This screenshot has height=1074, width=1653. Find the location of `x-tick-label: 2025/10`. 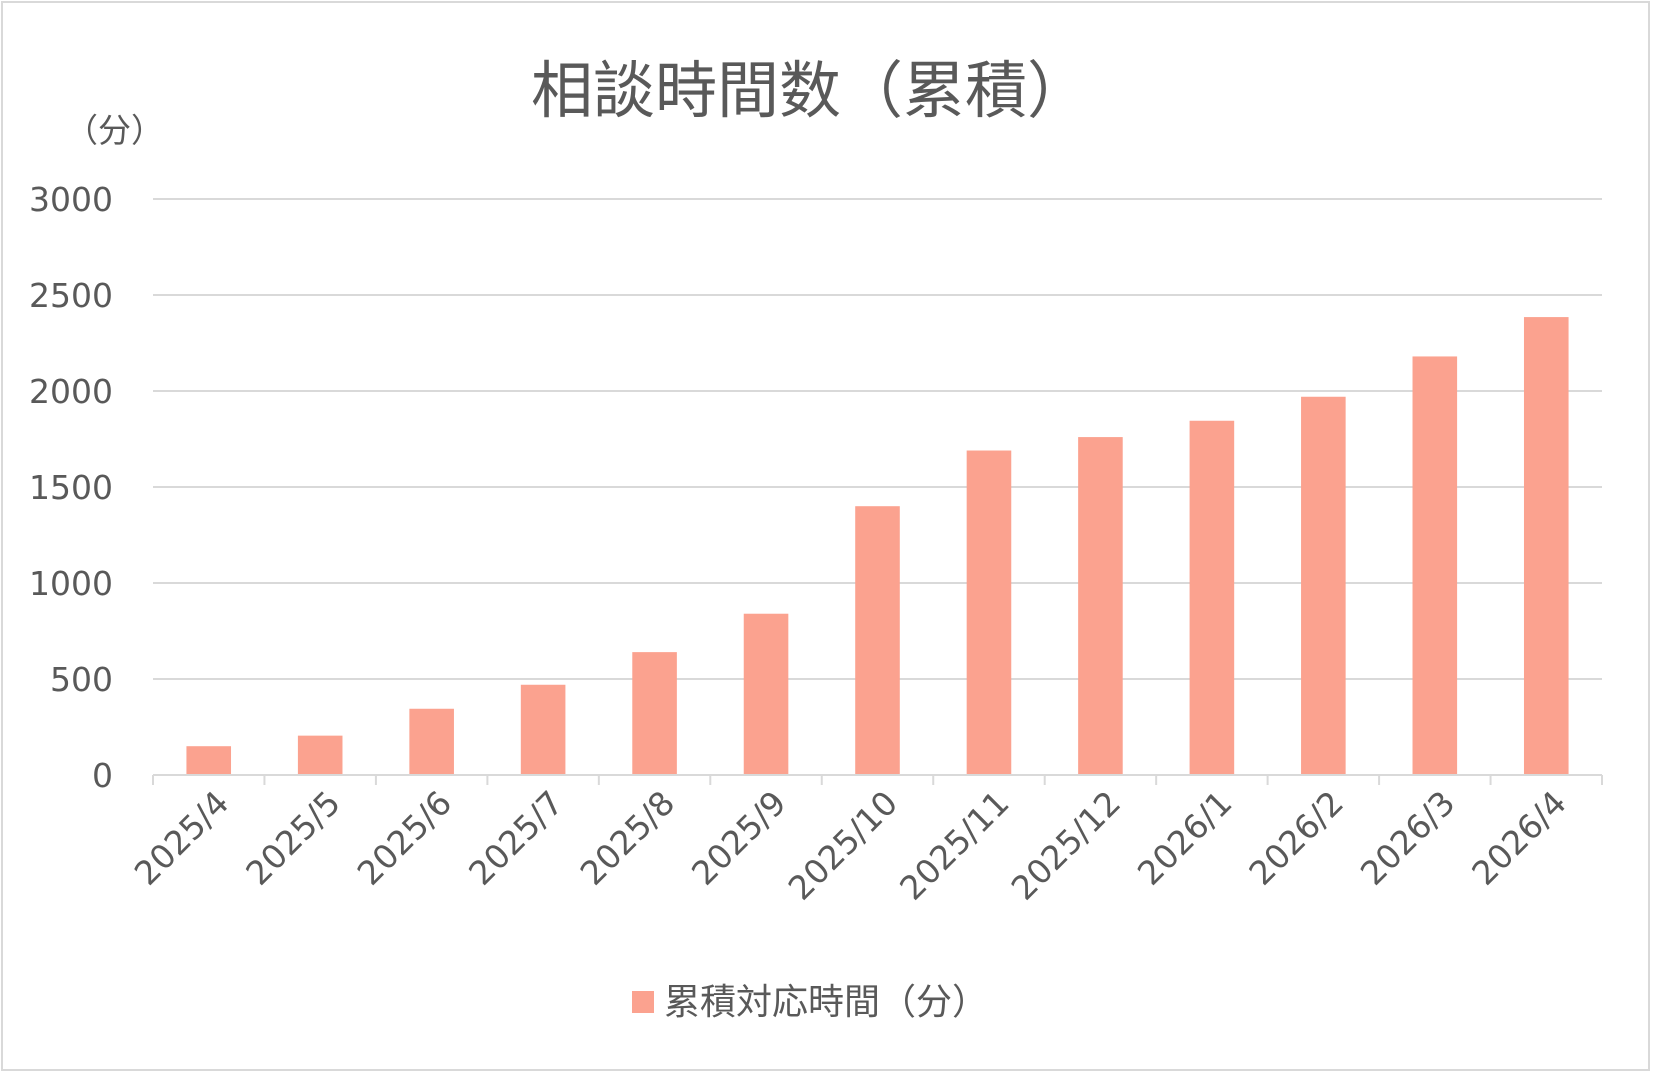

x-tick-label: 2025/10 is located at coordinates (843, 845).